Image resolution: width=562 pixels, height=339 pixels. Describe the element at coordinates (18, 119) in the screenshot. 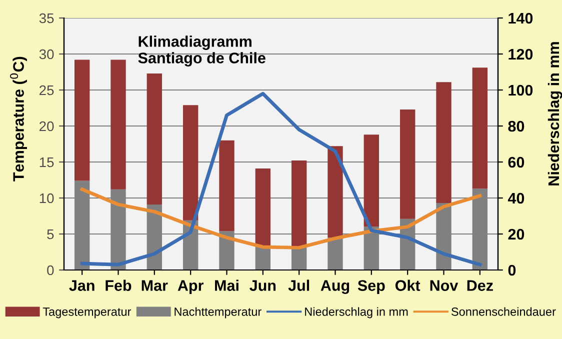

I see `y-axis-title: Temperature ($^{0}$C)` at that location.